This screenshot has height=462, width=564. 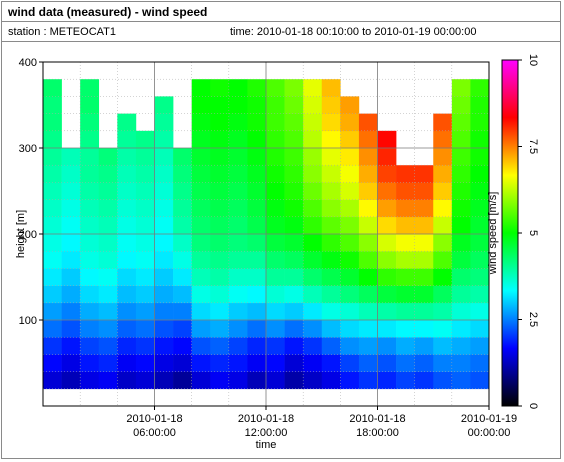 What do you see at coordinates (31, 192) in the screenshot?
I see `y-axis: 100 200 300 400` at bounding box center [31, 192].